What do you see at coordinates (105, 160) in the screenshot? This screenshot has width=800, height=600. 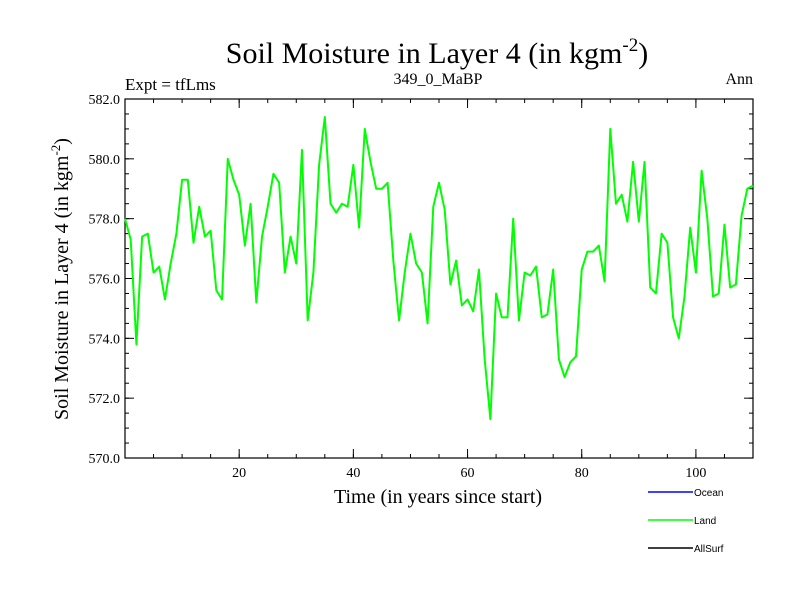 I see `y-tick-label: 580.0` at bounding box center [105, 160].